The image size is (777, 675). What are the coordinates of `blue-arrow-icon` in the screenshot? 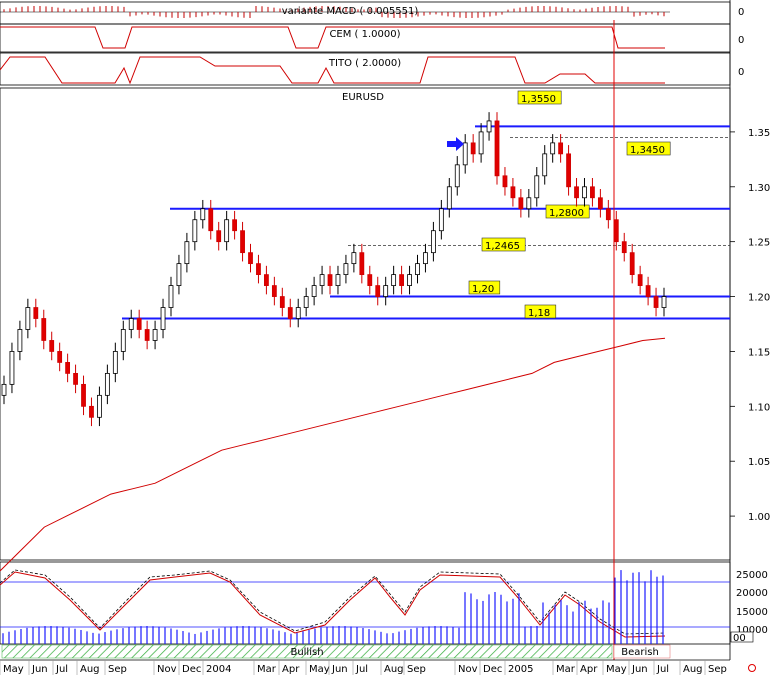 It's located at (455, 144).